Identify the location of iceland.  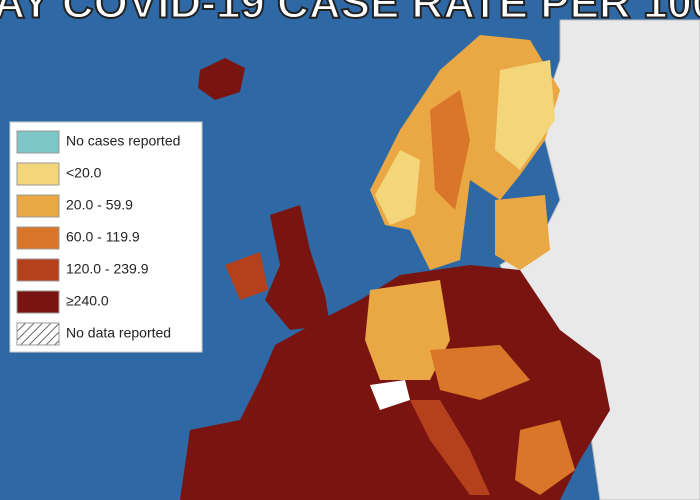
(221, 79).